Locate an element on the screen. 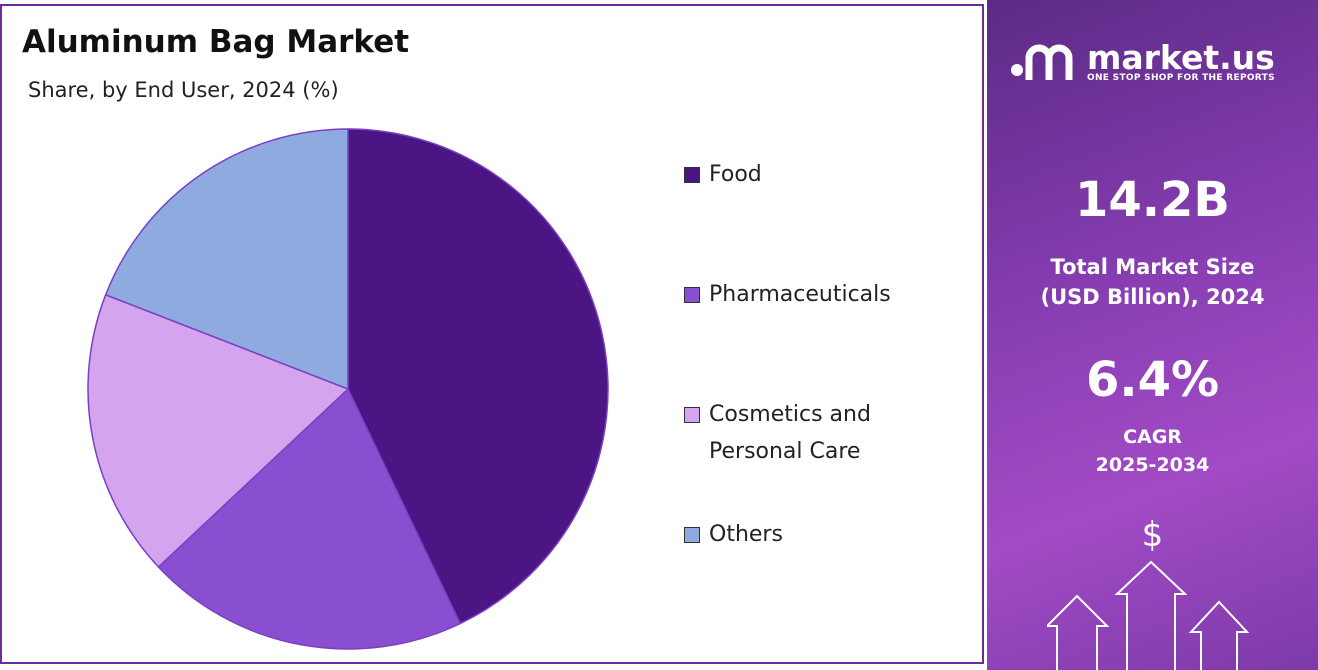 The image size is (1318, 670). brand: market.us is located at coordinates (1181, 57).